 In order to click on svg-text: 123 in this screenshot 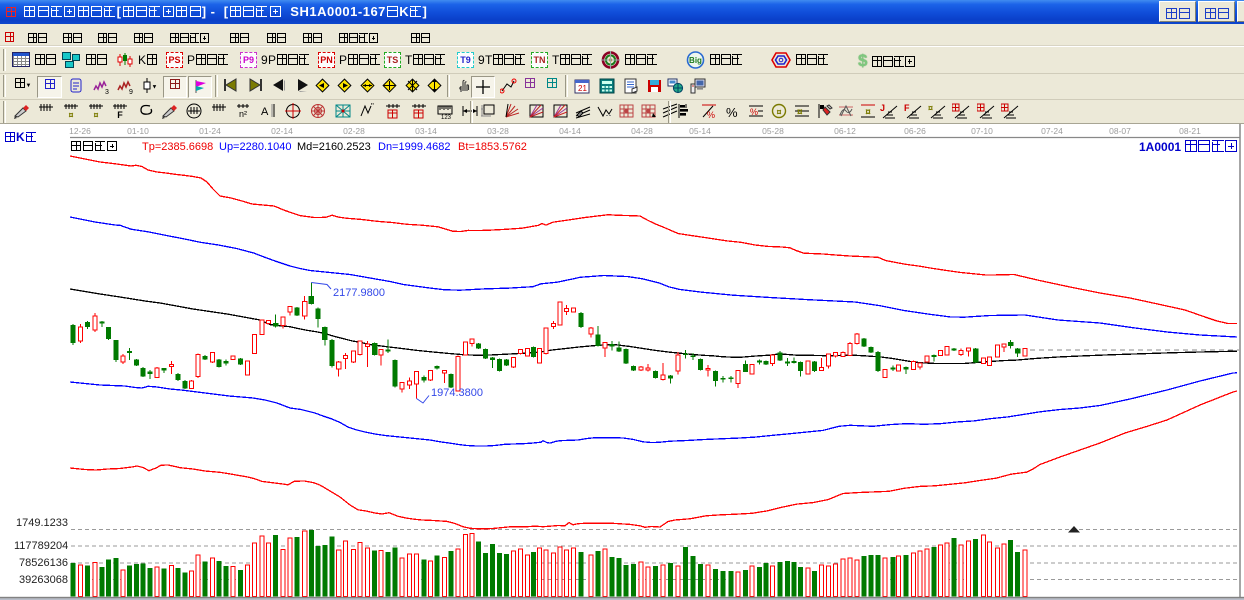, I will do `click(446, 117)`.